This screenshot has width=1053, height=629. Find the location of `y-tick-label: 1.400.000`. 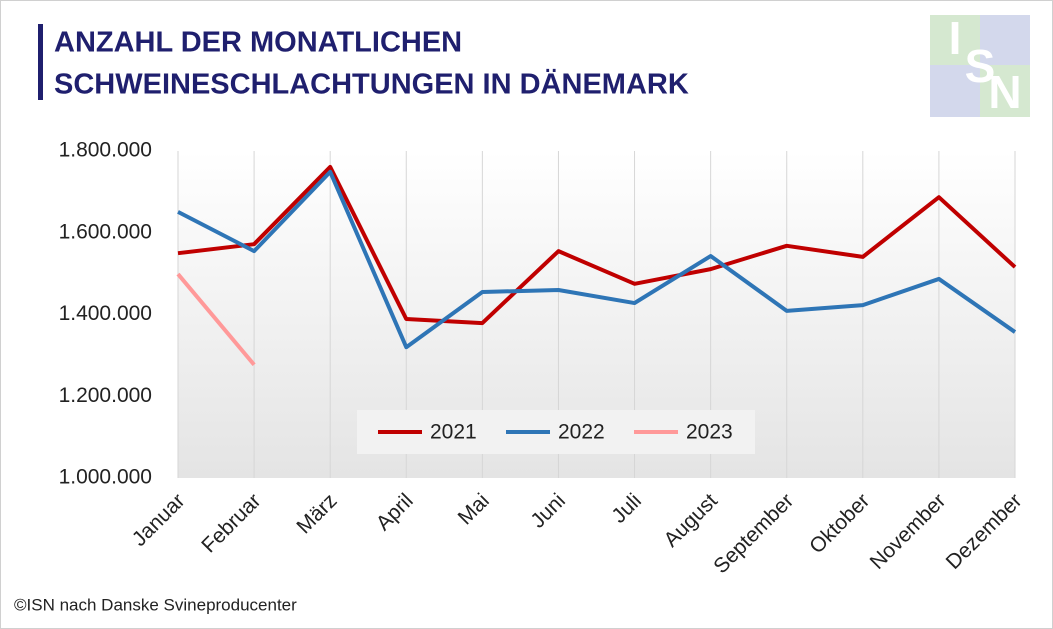

y-tick-label: 1.400.000 is located at coordinates (105, 313).